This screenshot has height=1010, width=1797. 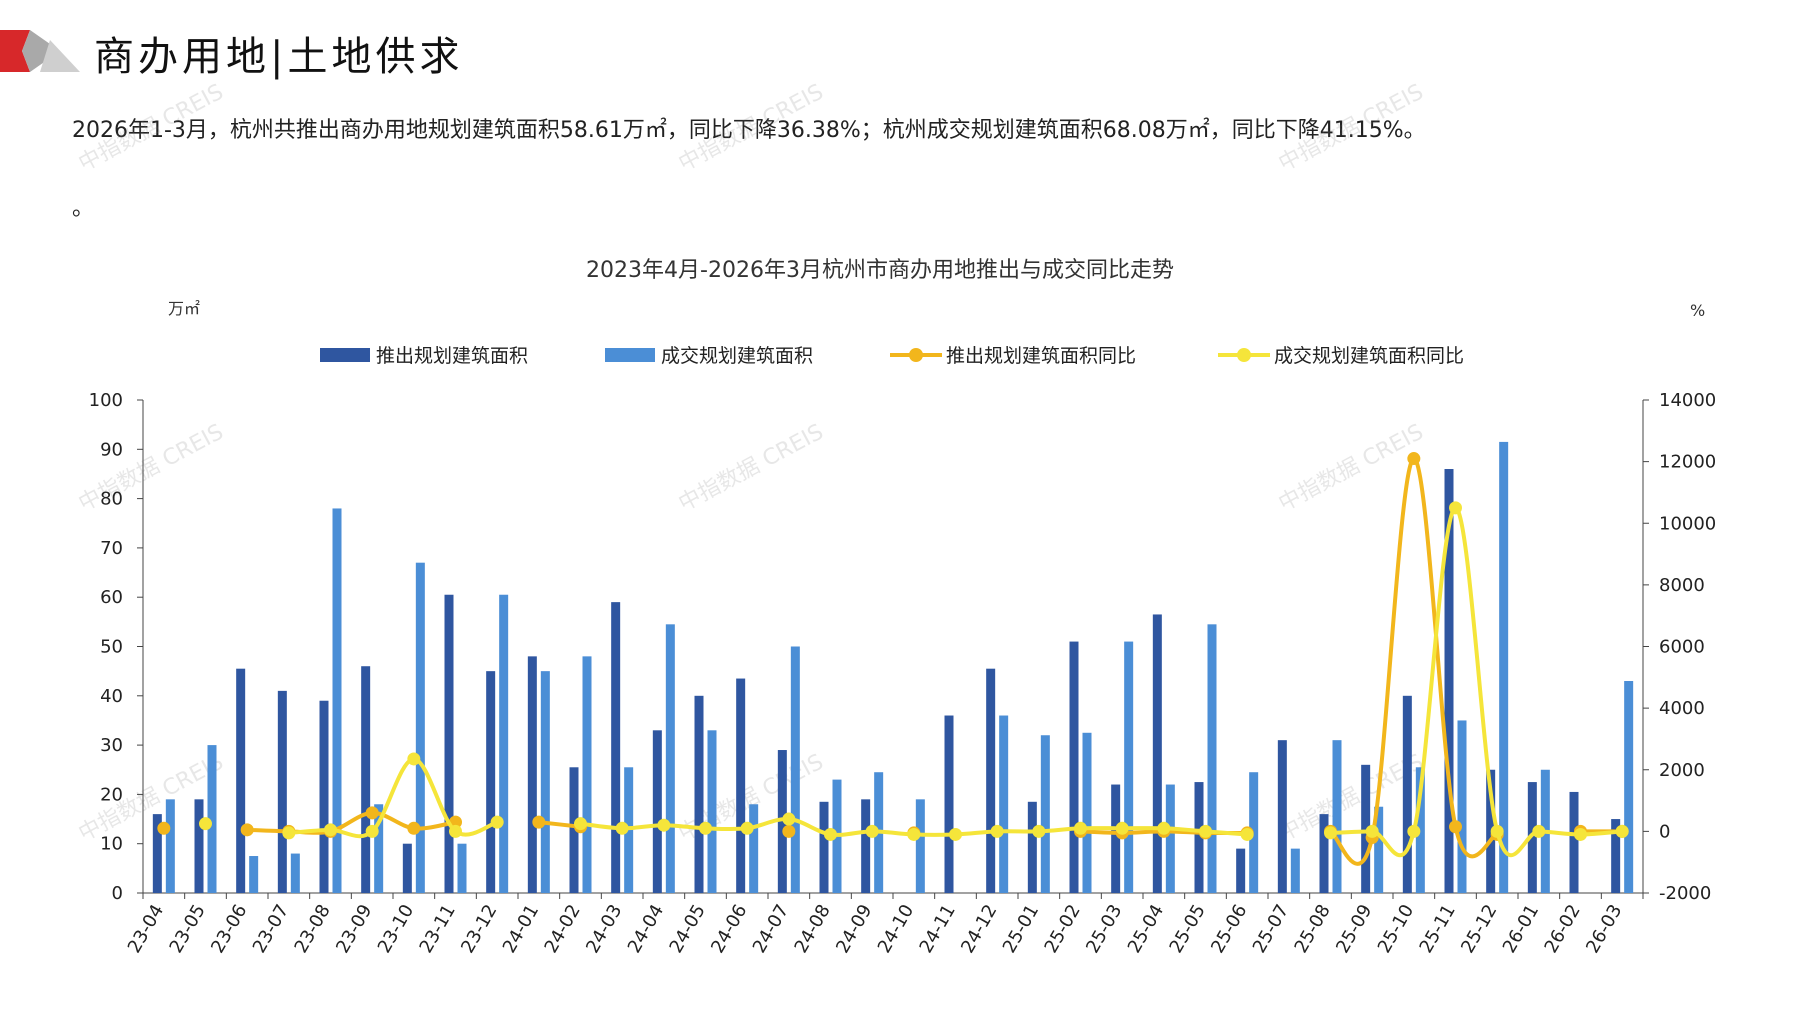 I want to click on x-tick-label: 23-04, so click(x=146, y=929).